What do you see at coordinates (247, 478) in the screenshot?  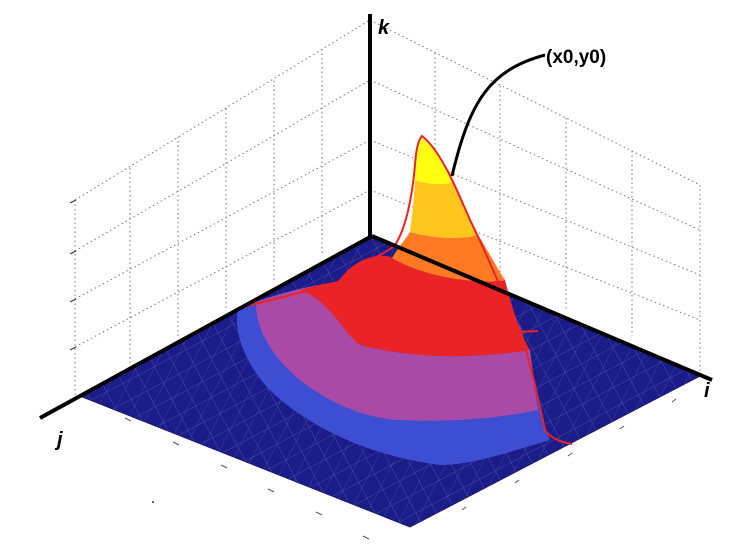 I see `j-axis-ticks` at bounding box center [247, 478].